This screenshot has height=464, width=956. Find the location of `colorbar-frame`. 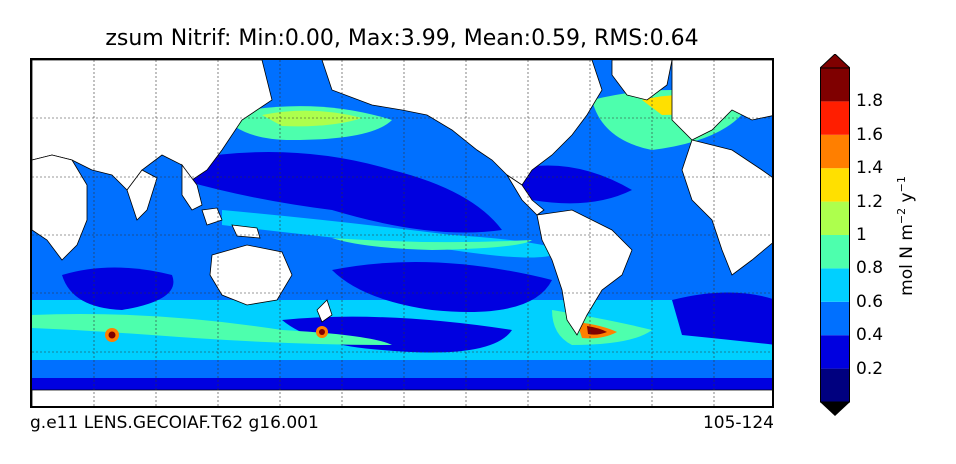

colorbar-frame is located at coordinates (835, 235).